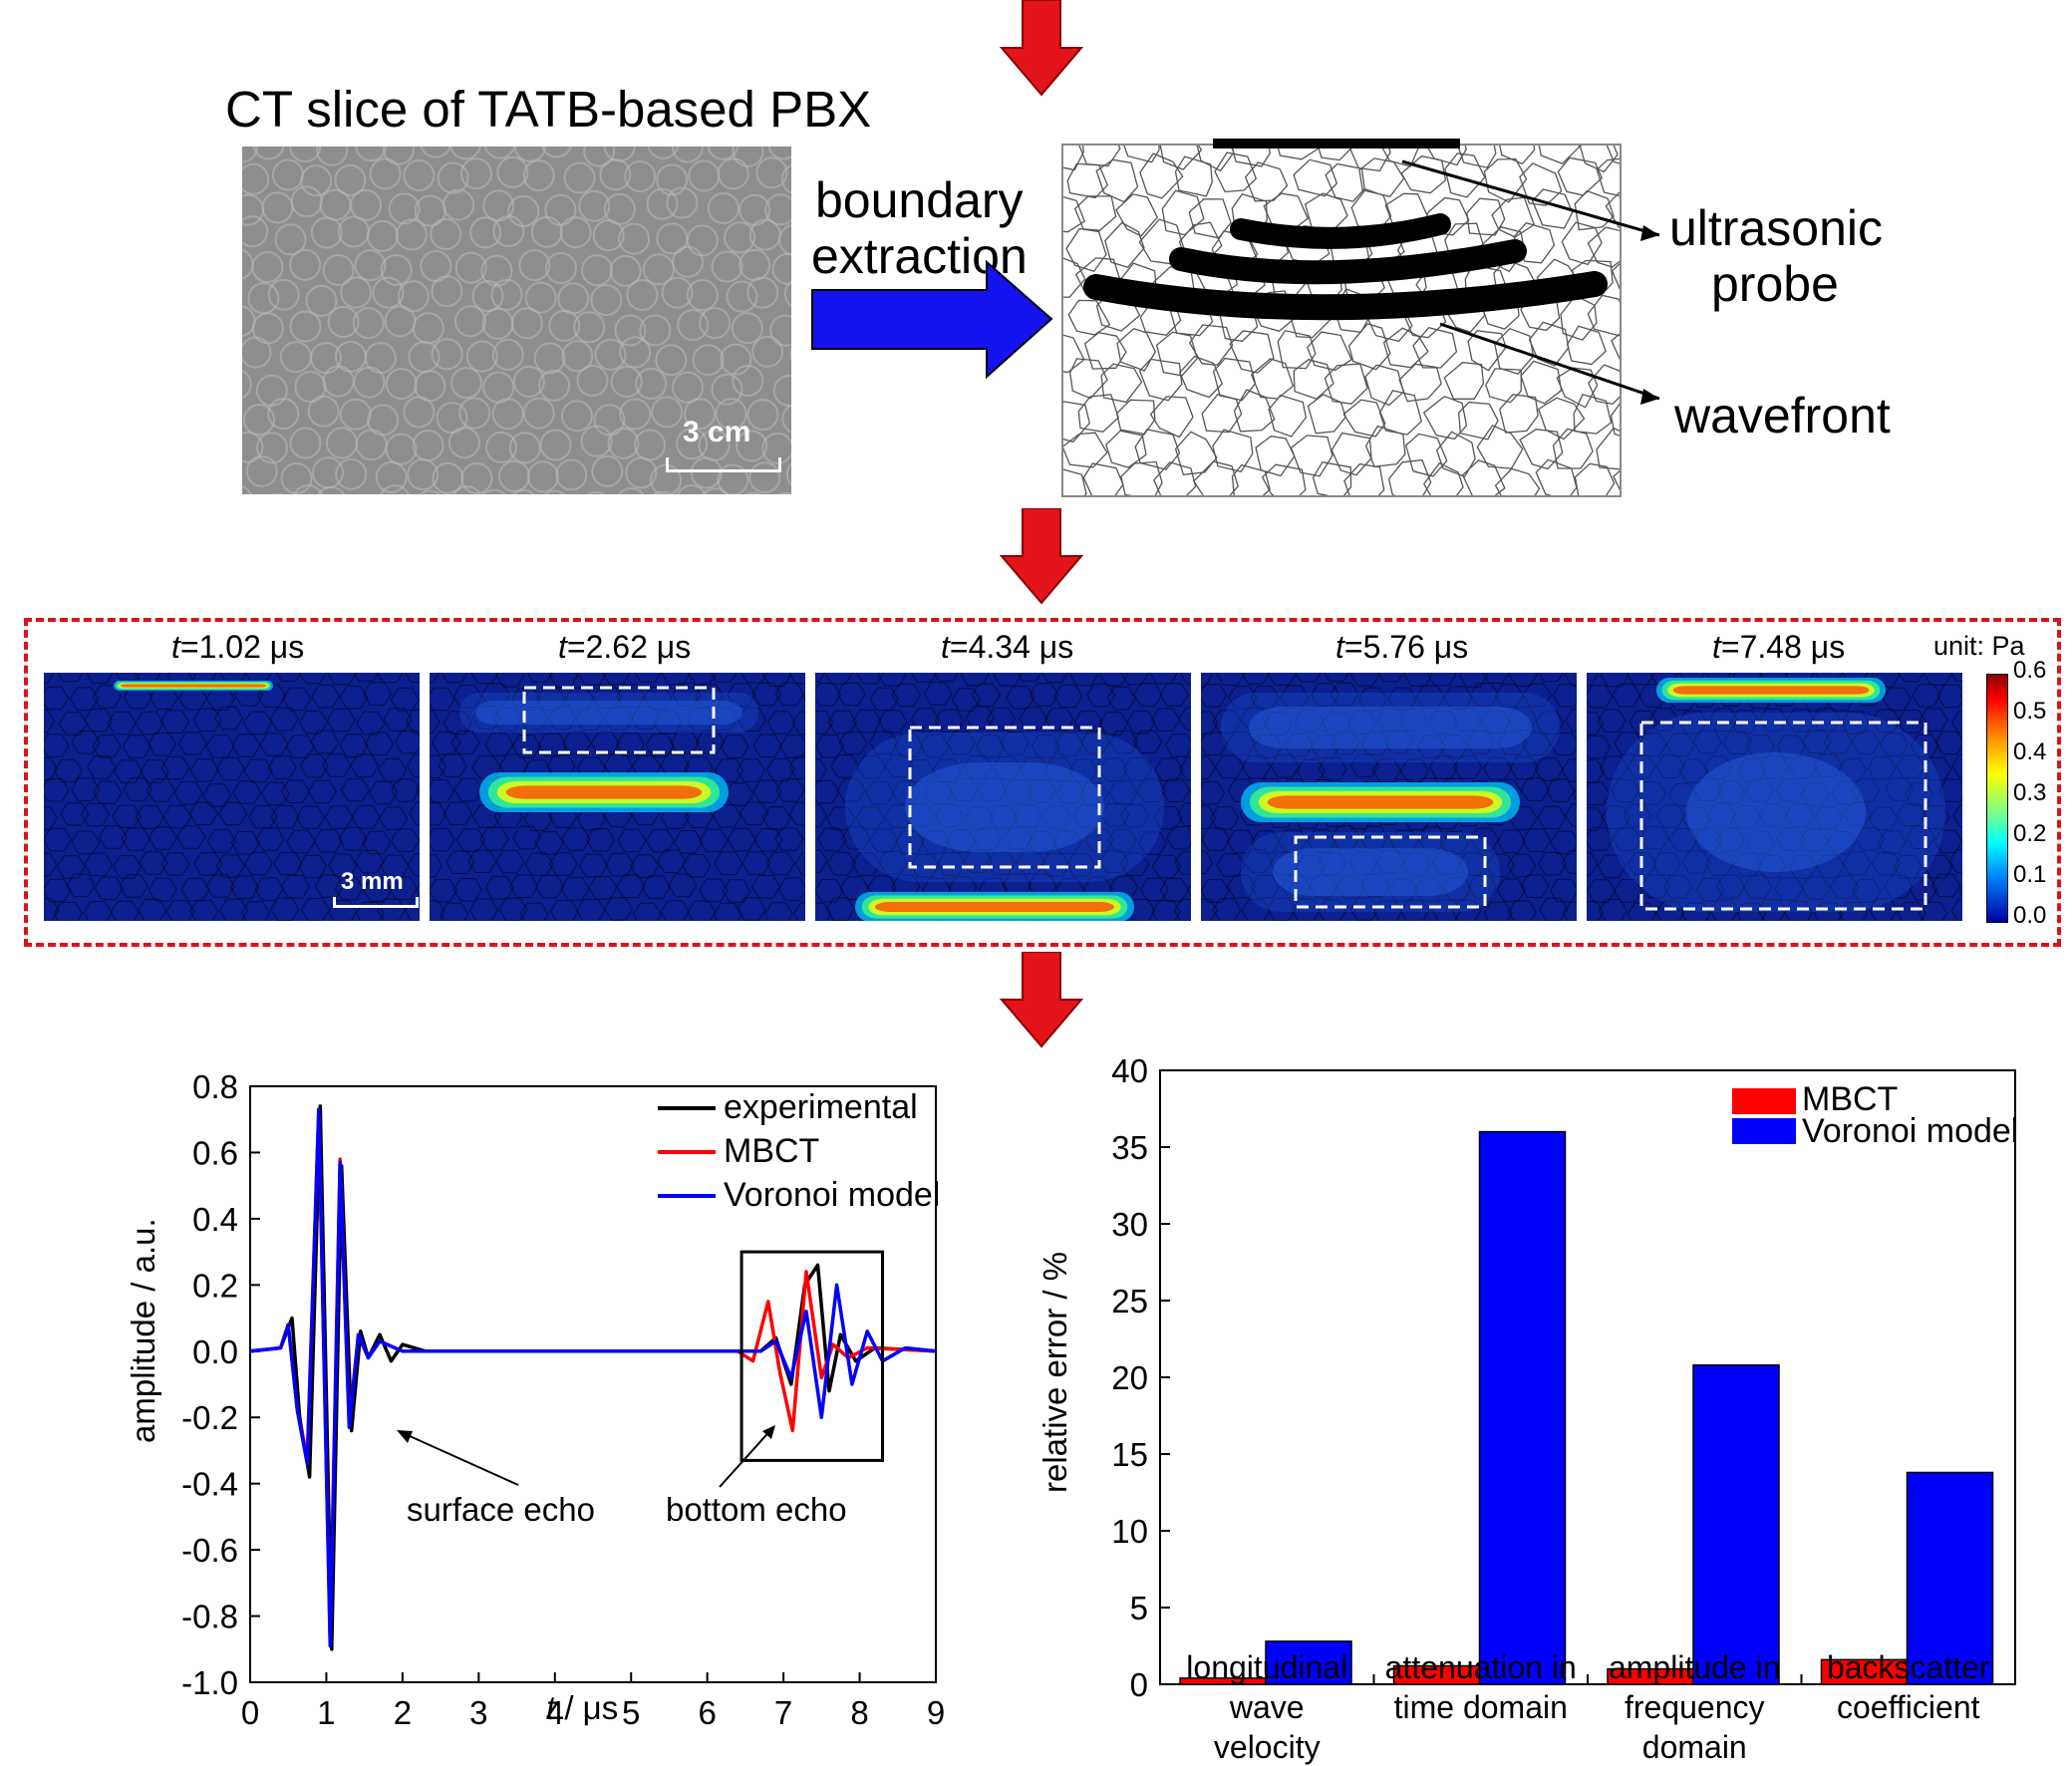 This screenshot has height=1766, width=2072. I want to click on boundary-label: boundary, so click(919, 200).